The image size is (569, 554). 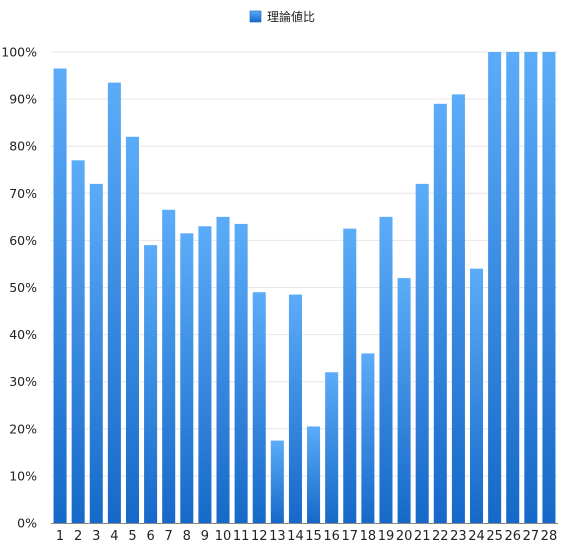 I want to click on y-tick-label: 100%, so click(x=19, y=52).